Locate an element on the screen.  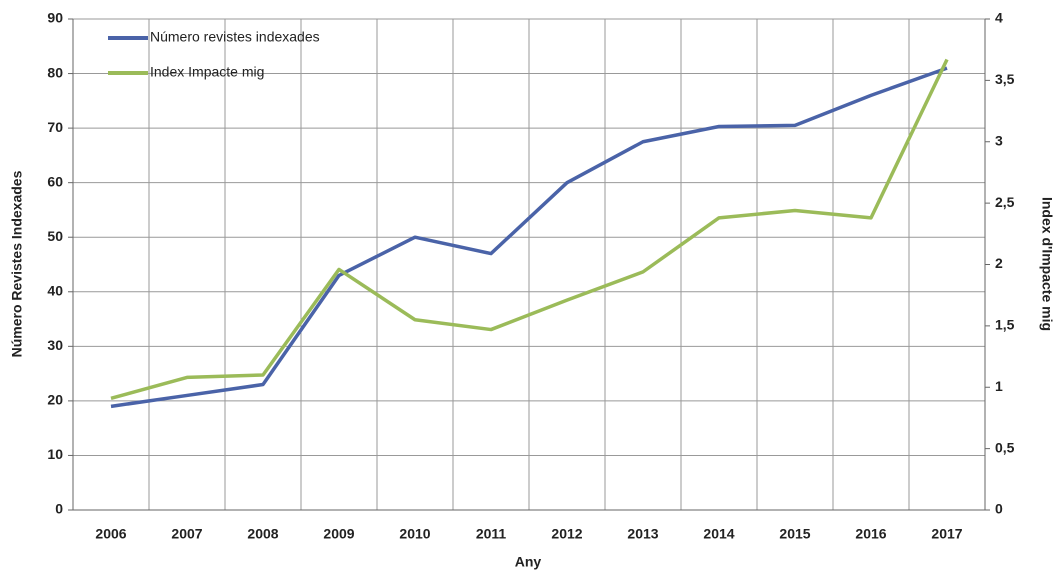
y-axis-label: Número Revistes Indexades is located at coordinates (17, 263).